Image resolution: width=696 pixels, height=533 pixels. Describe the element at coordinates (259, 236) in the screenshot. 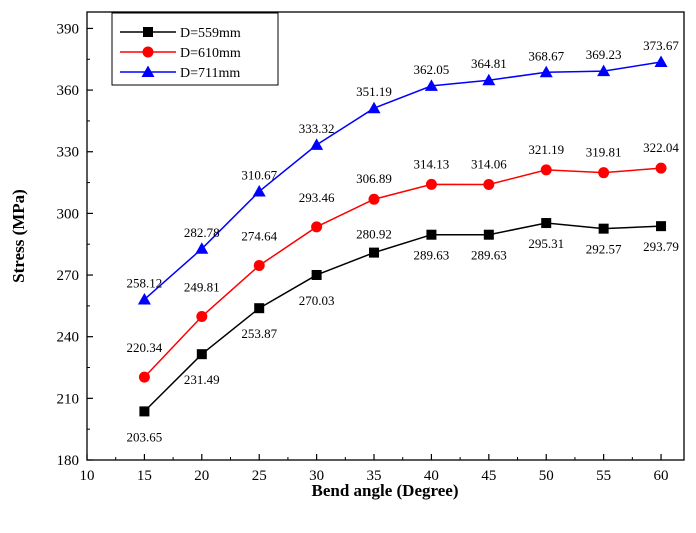

I see `data-label: 274.64` at that location.